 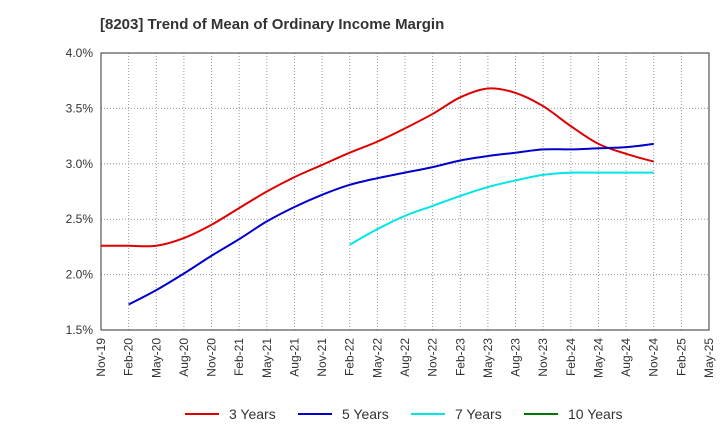 I want to click on legend-item-5-years: 5 Years, so click(x=343, y=414).